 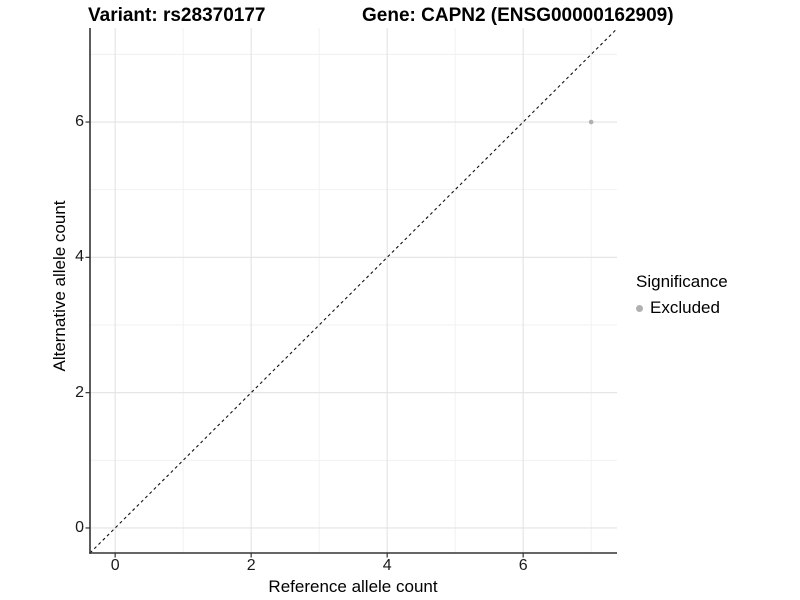 What do you see at coordinates (79, 392) in the screenshot?
I see `y-tick-label: 2` at bounding box center [79, 392].